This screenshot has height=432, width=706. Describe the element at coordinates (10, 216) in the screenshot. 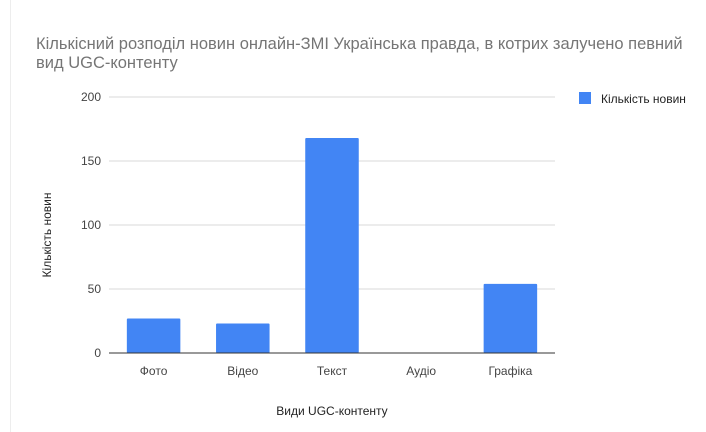

I see `panel-edge` at that location.